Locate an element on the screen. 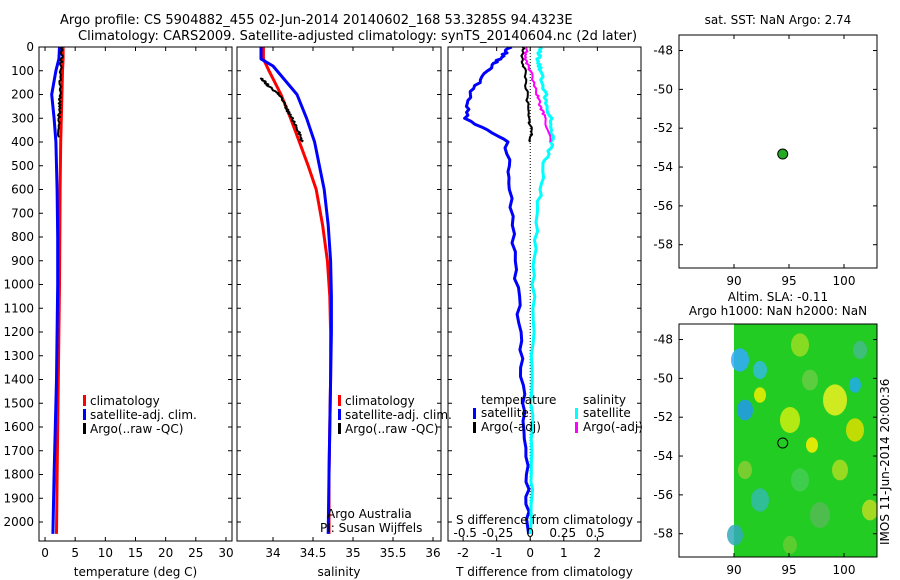 This screenshot has width=900, height=580. temperature-xtick-label: 25 is located at coordinates (195, 553).